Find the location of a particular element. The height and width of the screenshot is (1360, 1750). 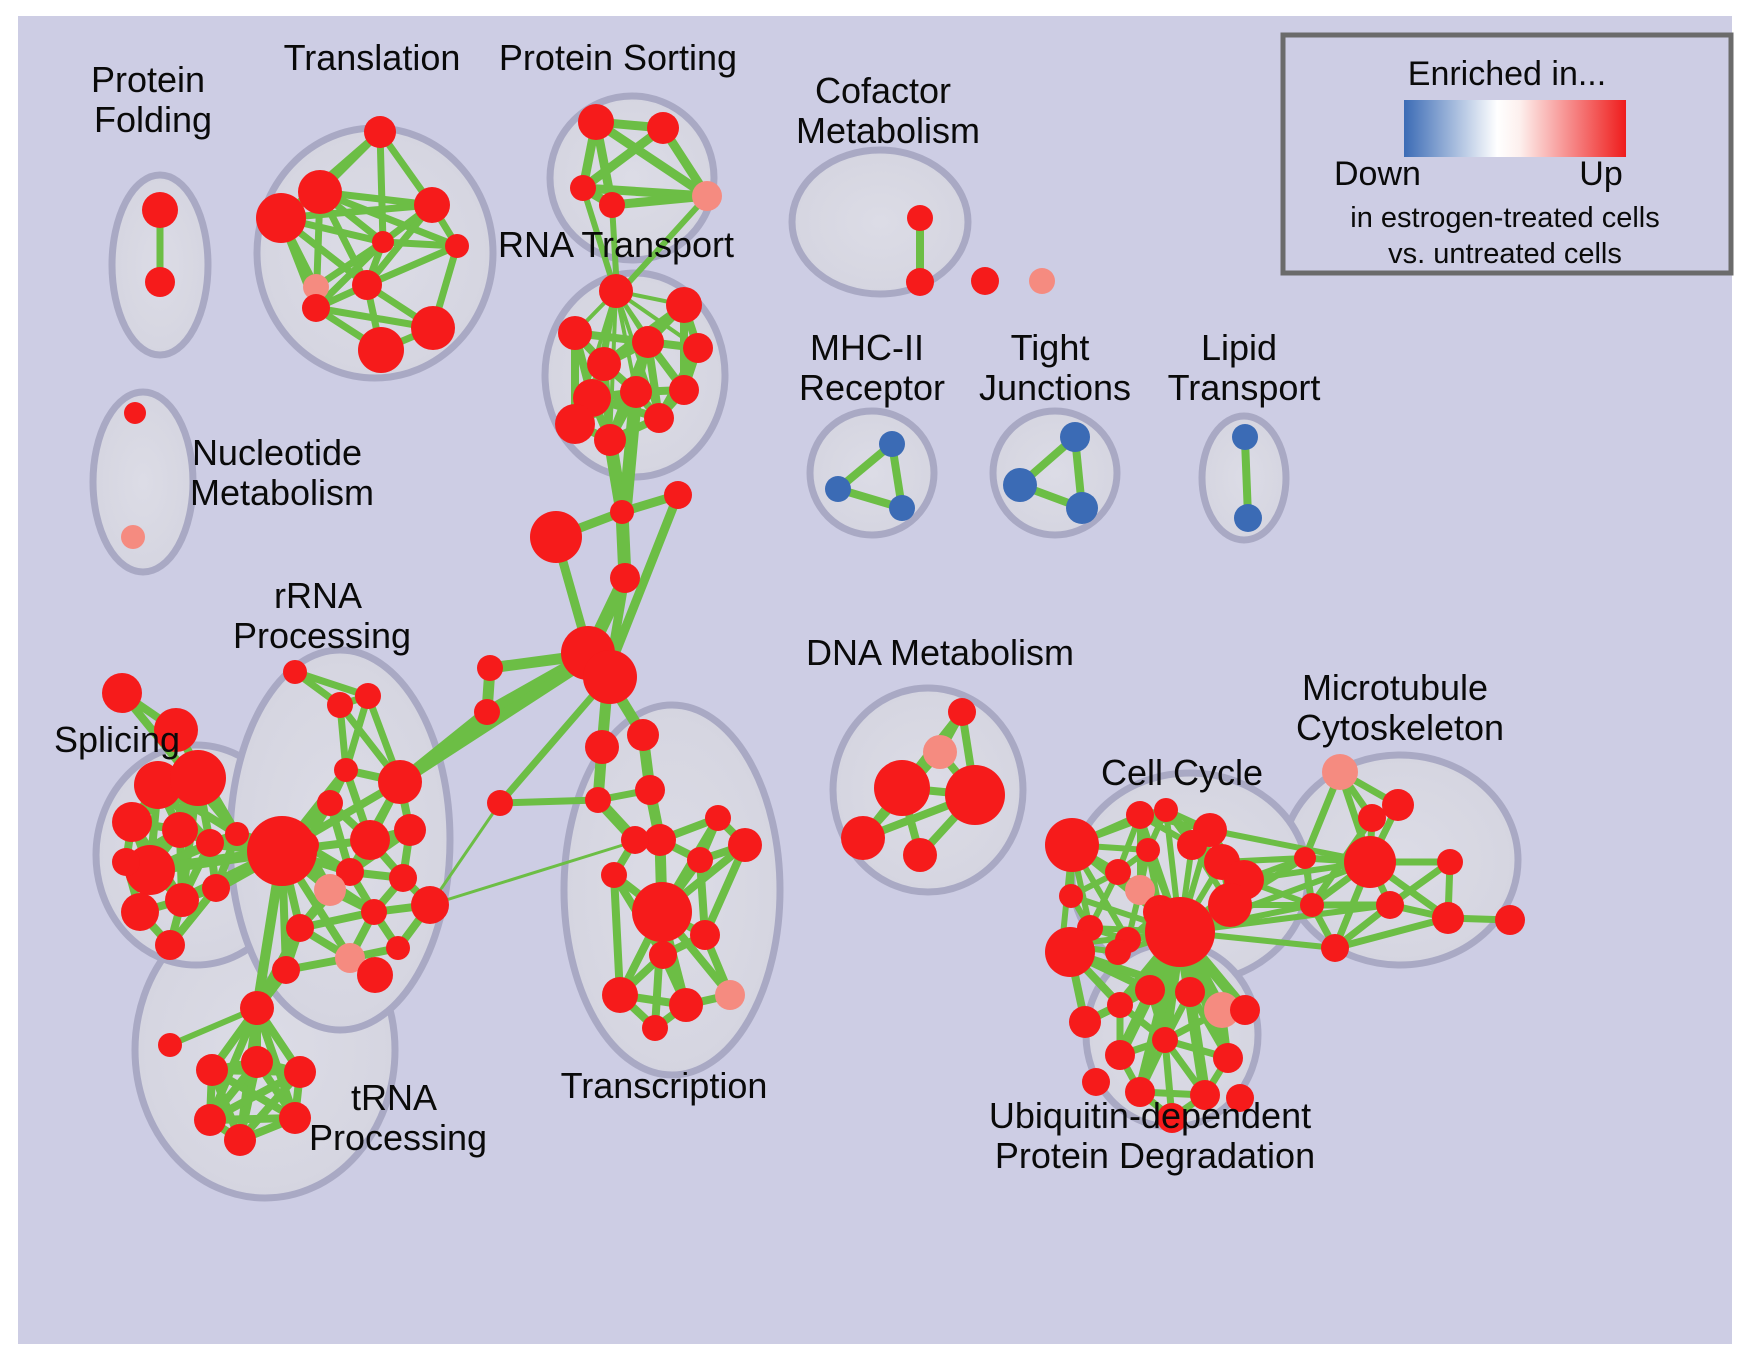

cluster-label-mhc-ii-receptor: MHC-II Receptor is located at coordinates (872, 367).